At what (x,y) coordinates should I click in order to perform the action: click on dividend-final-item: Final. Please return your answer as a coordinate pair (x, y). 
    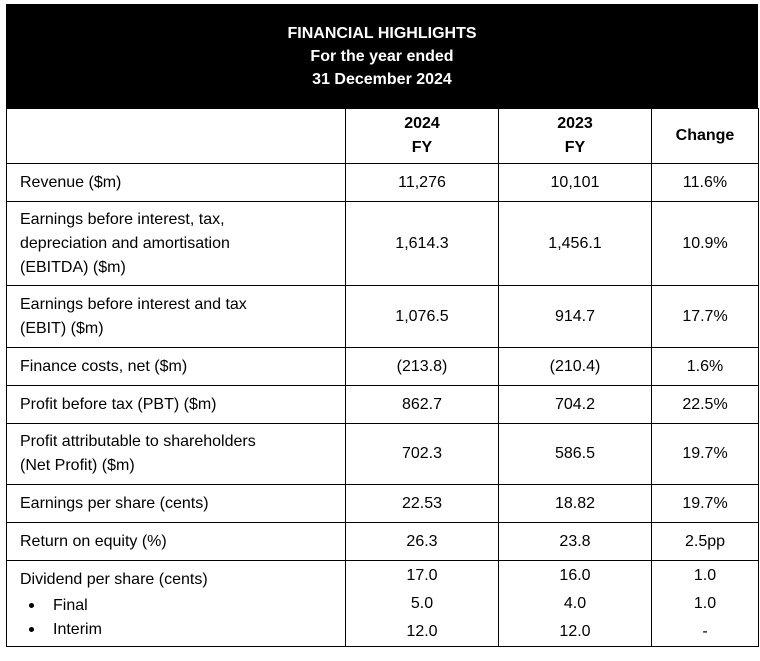
    Looking at the image, I should click on (182, 606).